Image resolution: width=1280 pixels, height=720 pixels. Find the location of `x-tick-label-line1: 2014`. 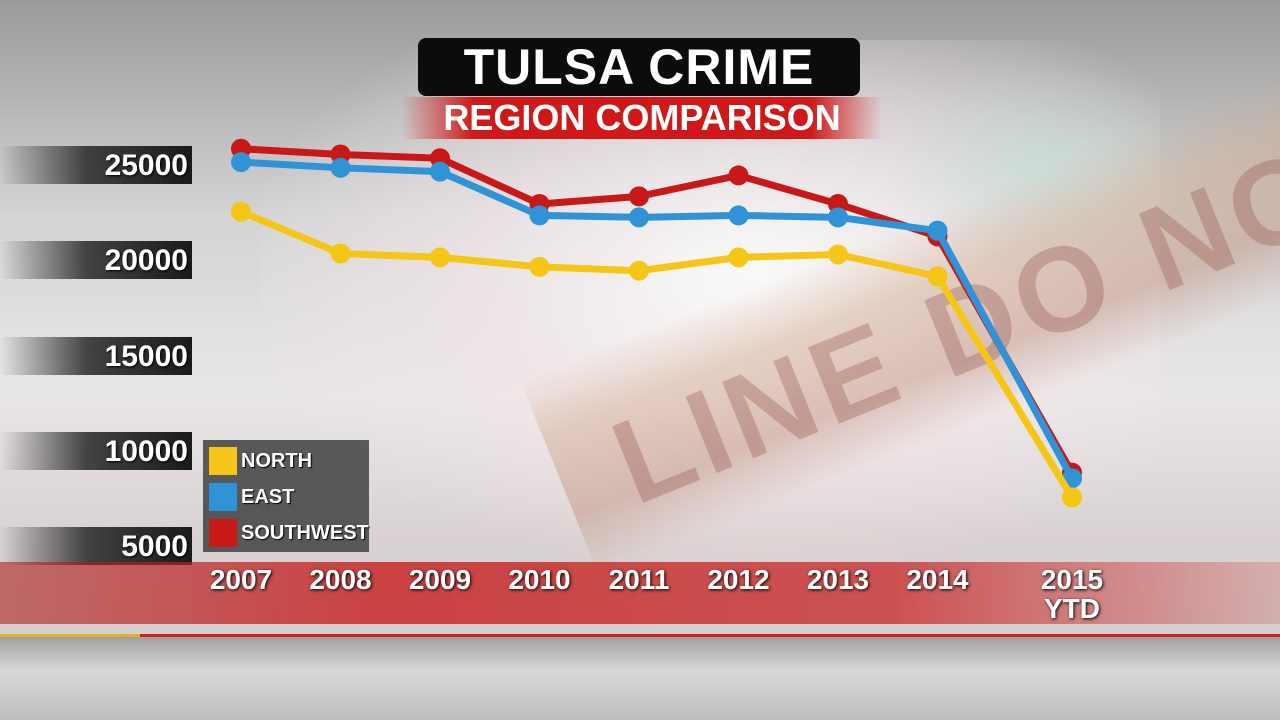

x-tick-label-line1: 2014 is located at coordinates (937, 579).